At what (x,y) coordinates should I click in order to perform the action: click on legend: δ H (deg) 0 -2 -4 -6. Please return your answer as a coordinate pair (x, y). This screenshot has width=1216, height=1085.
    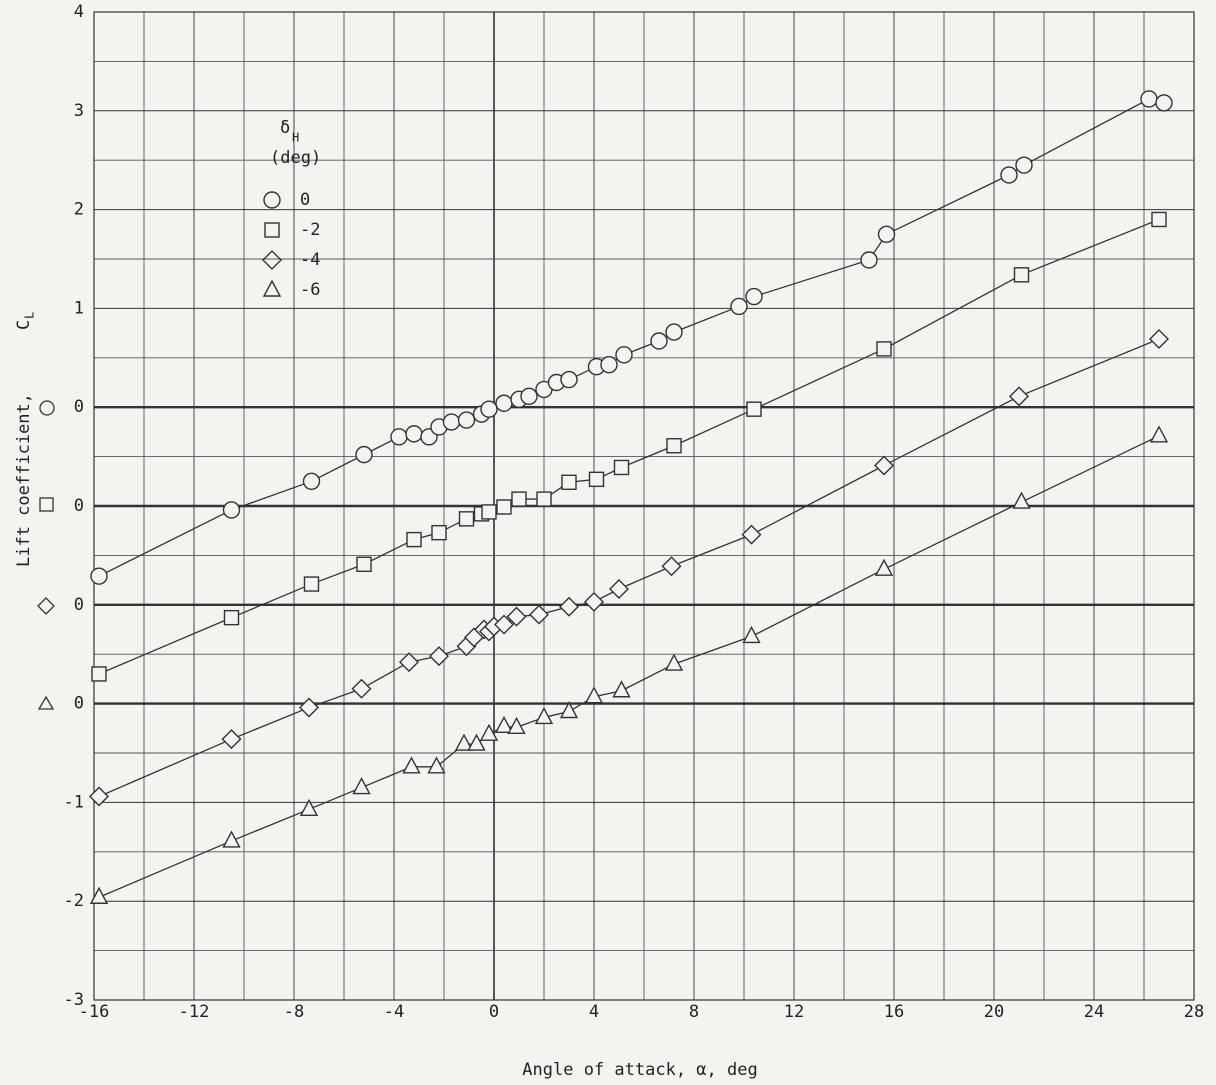
    Looking at the image, I should click on (291, 209).